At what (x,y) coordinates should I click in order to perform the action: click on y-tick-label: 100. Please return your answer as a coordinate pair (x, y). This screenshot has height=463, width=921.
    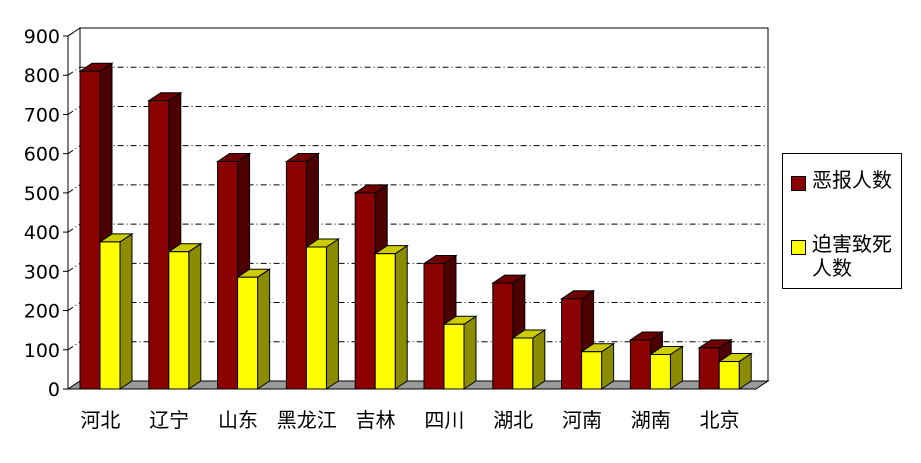
    Looking at the image, I should click on (42, 351).